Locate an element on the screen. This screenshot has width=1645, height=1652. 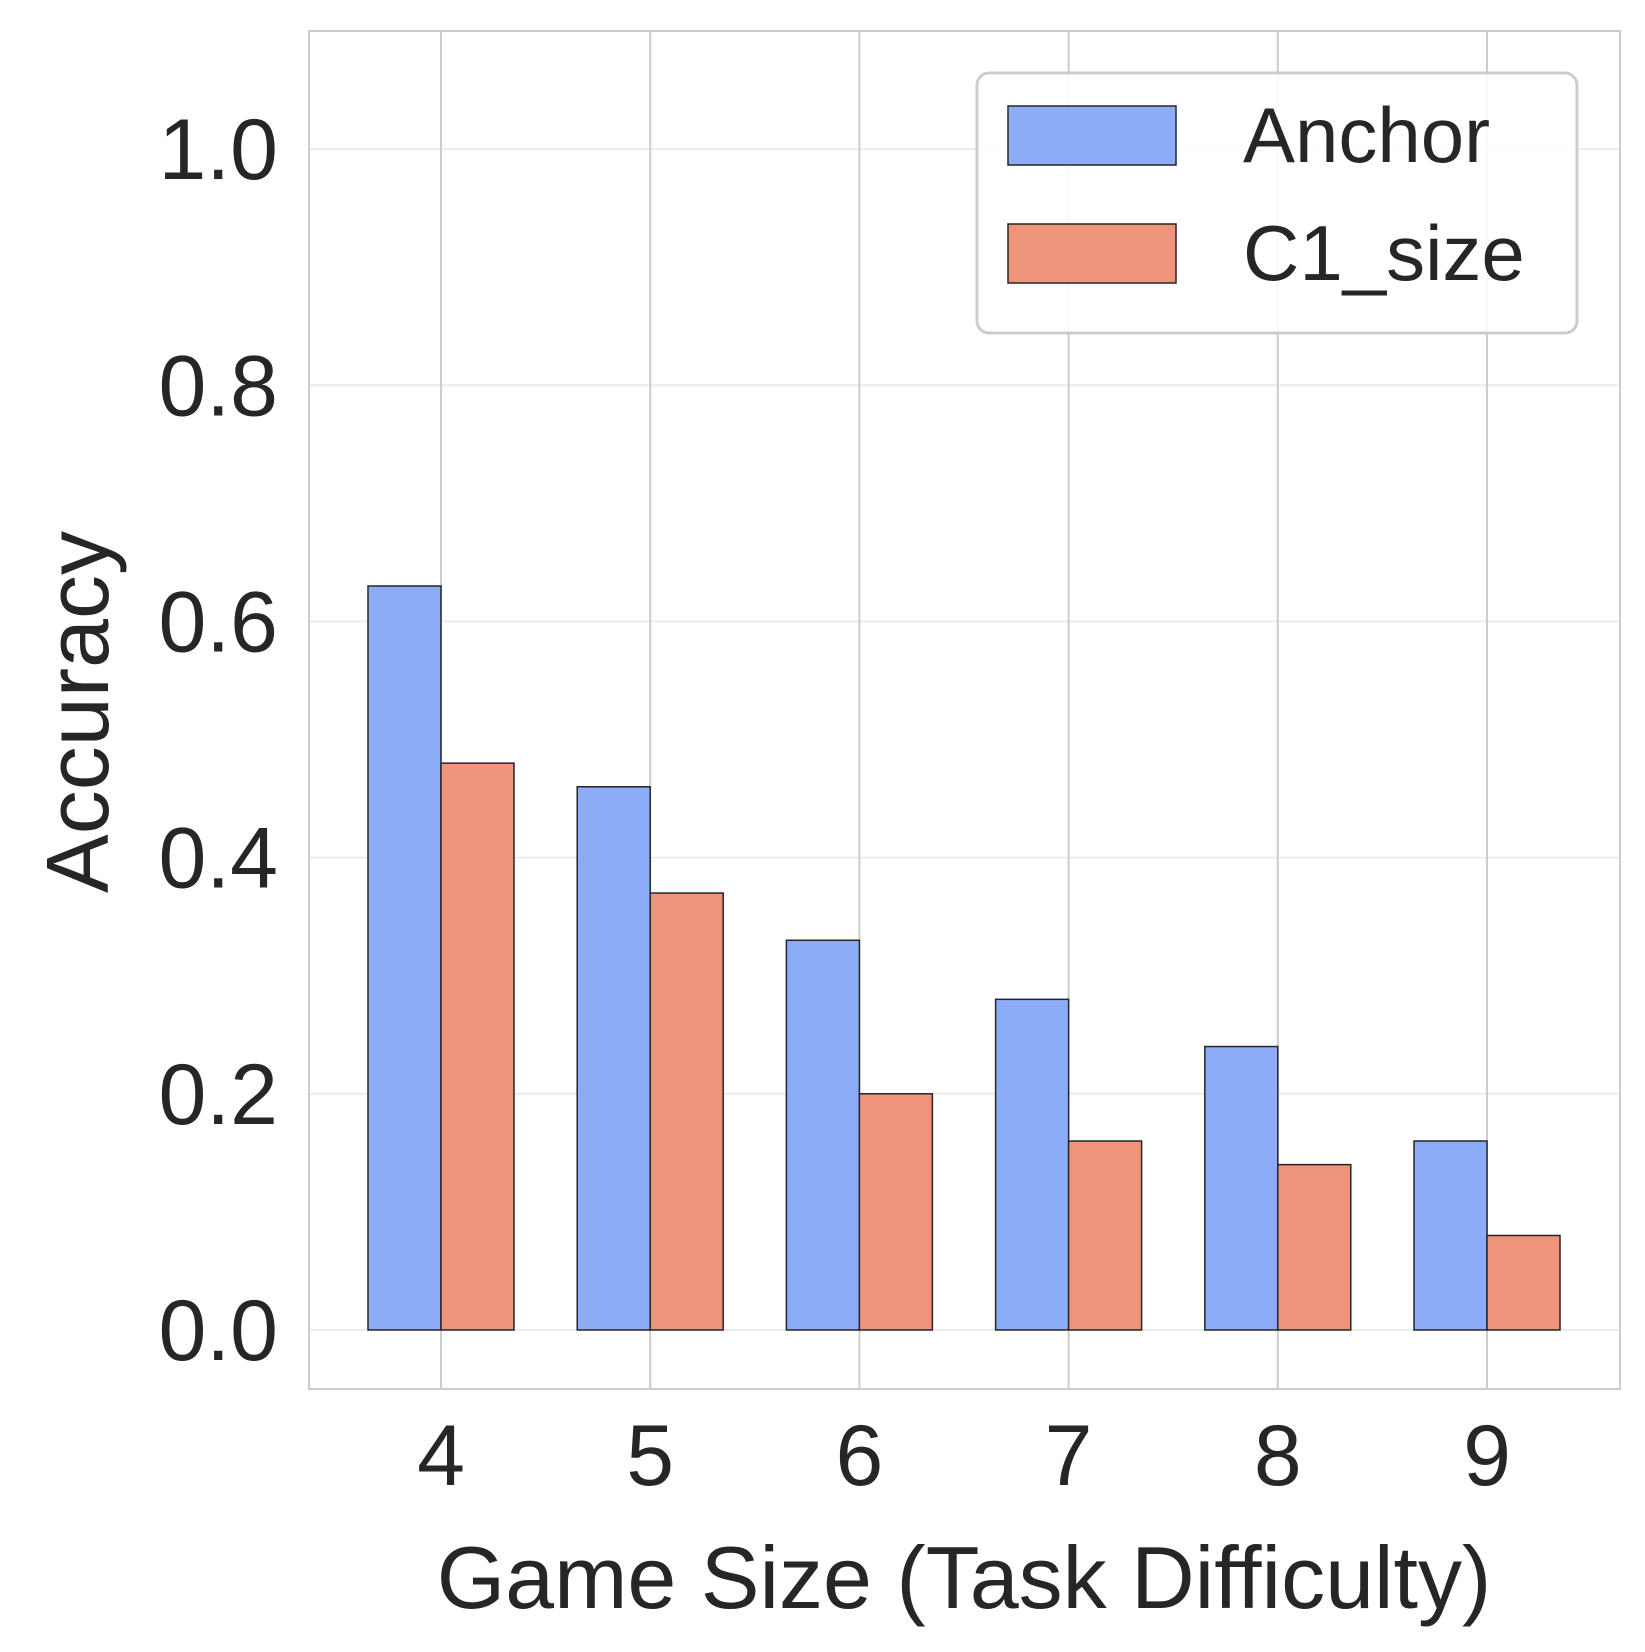
legend-label-c1-size: C1_size is located at coordinates (1384, 253).